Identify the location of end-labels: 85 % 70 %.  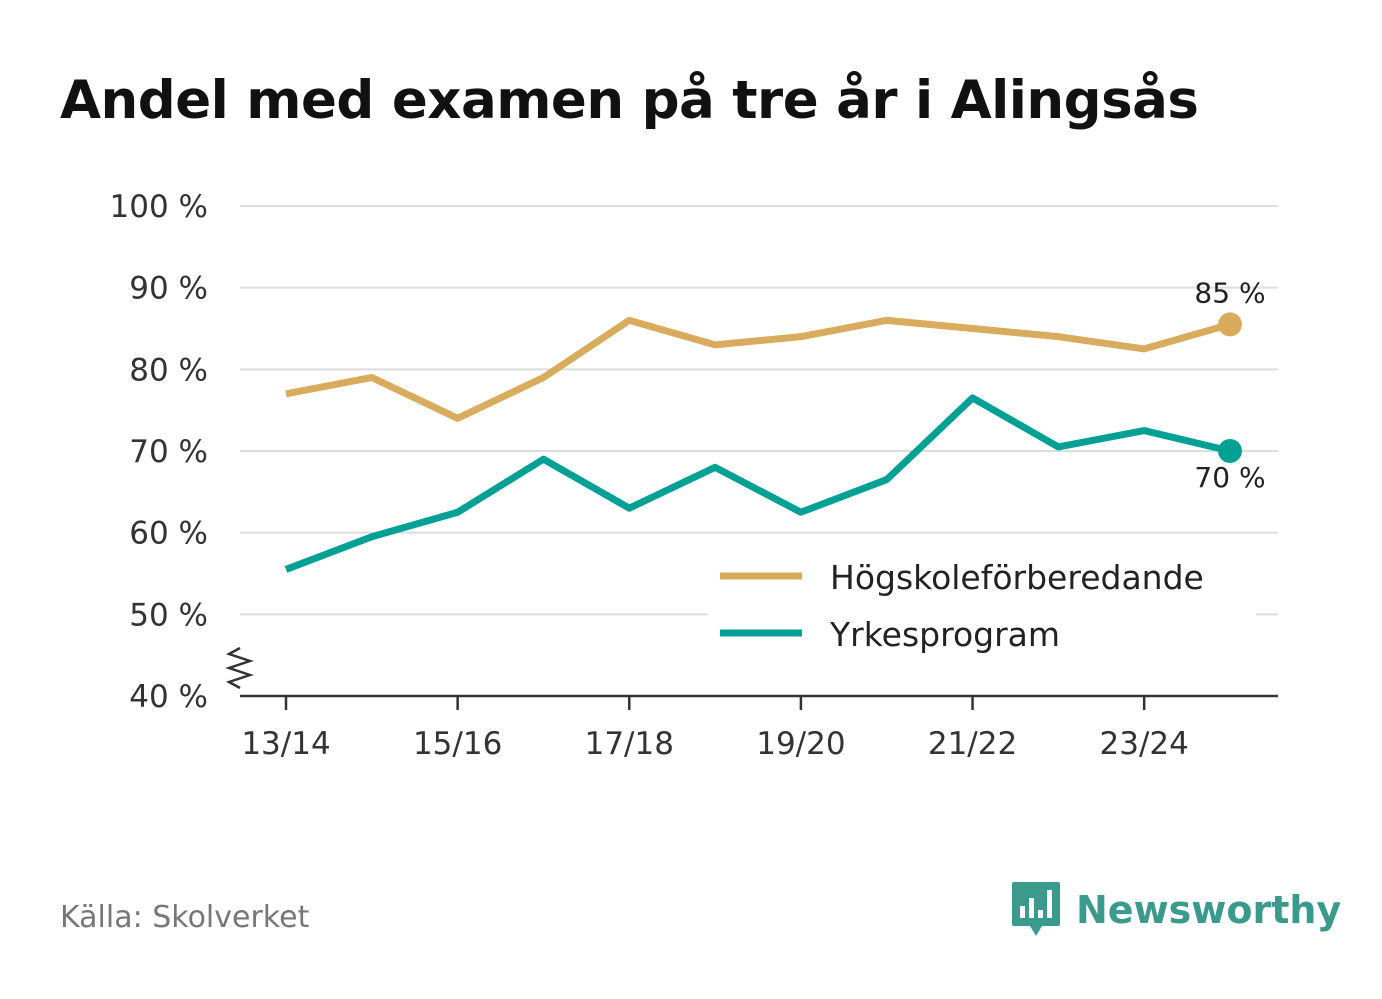
(1229, 385).